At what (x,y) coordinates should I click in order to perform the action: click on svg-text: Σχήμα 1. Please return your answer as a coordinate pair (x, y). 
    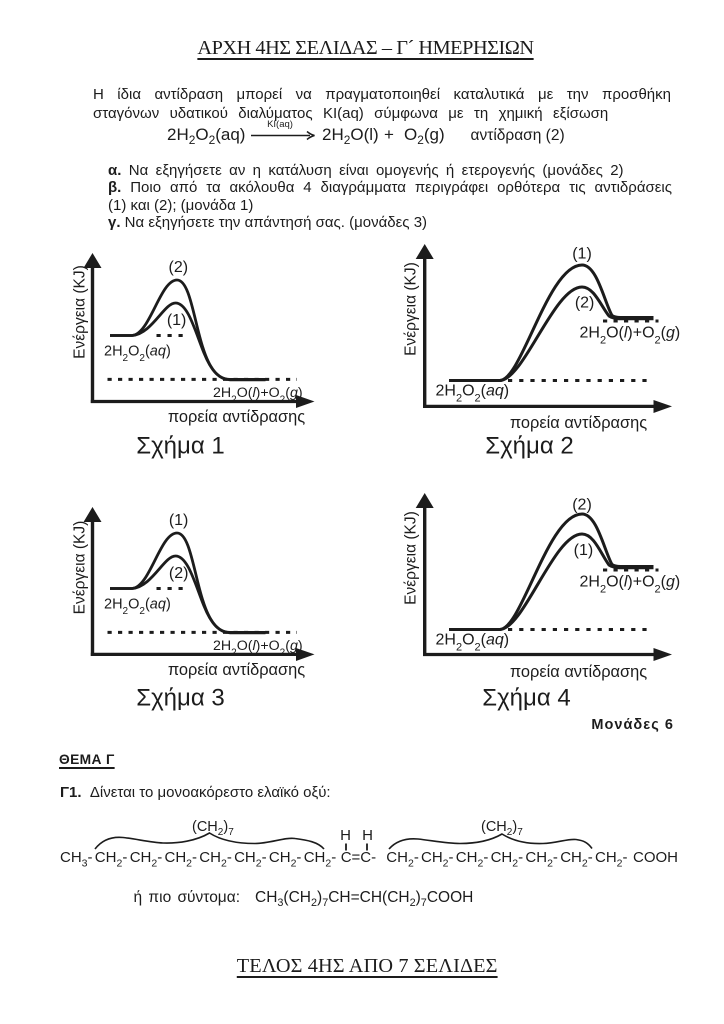
    Looking at the image, I should click on (180, 446).